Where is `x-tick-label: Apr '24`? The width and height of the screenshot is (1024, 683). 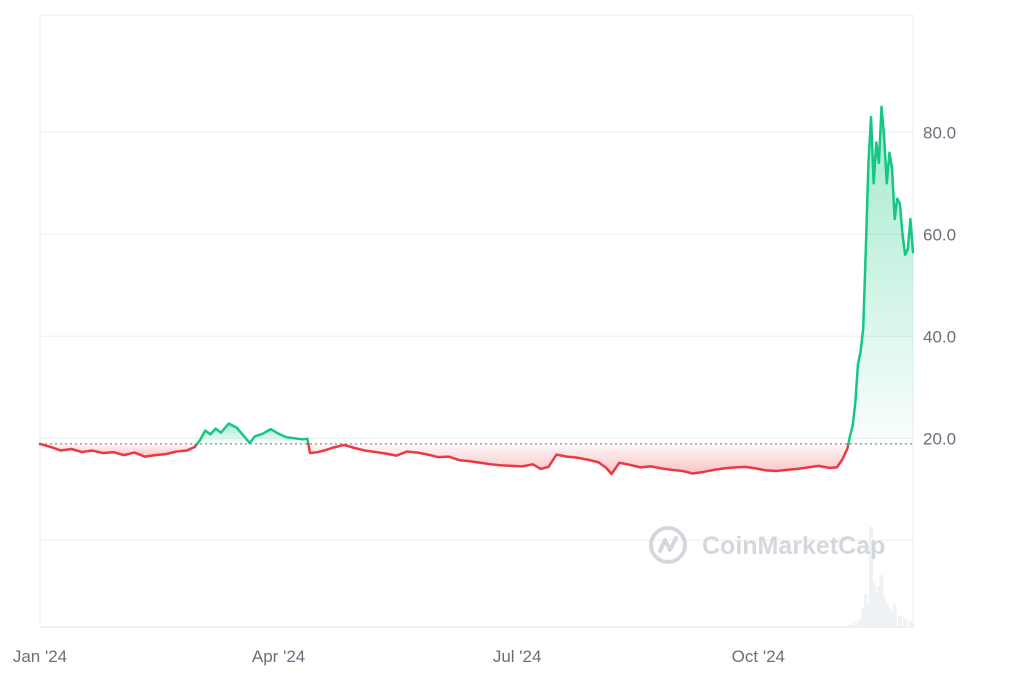
x-tick-label: Apr '24 is located at coordinates (278, 656).